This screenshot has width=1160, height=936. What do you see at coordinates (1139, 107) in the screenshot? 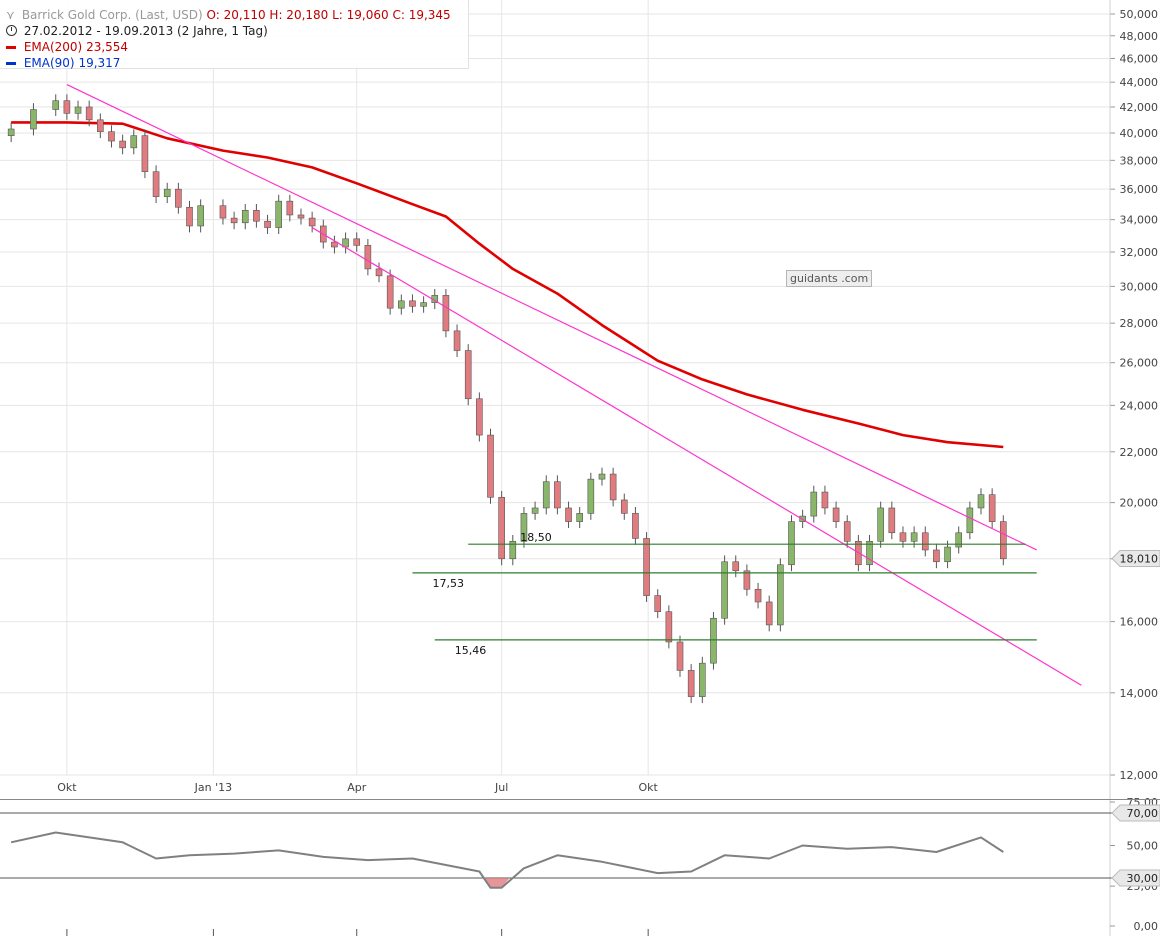
I see `price-tick-label: 42,000` at bounding box center [1139, 107].